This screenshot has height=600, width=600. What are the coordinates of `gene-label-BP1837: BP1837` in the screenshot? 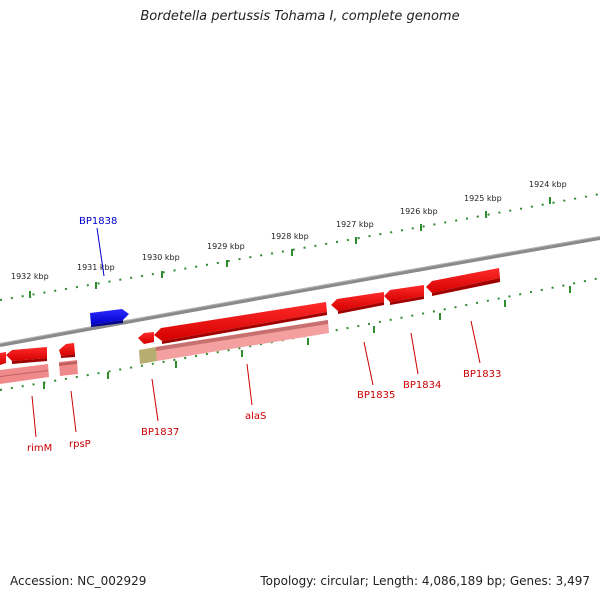 It's located at (160, 432).